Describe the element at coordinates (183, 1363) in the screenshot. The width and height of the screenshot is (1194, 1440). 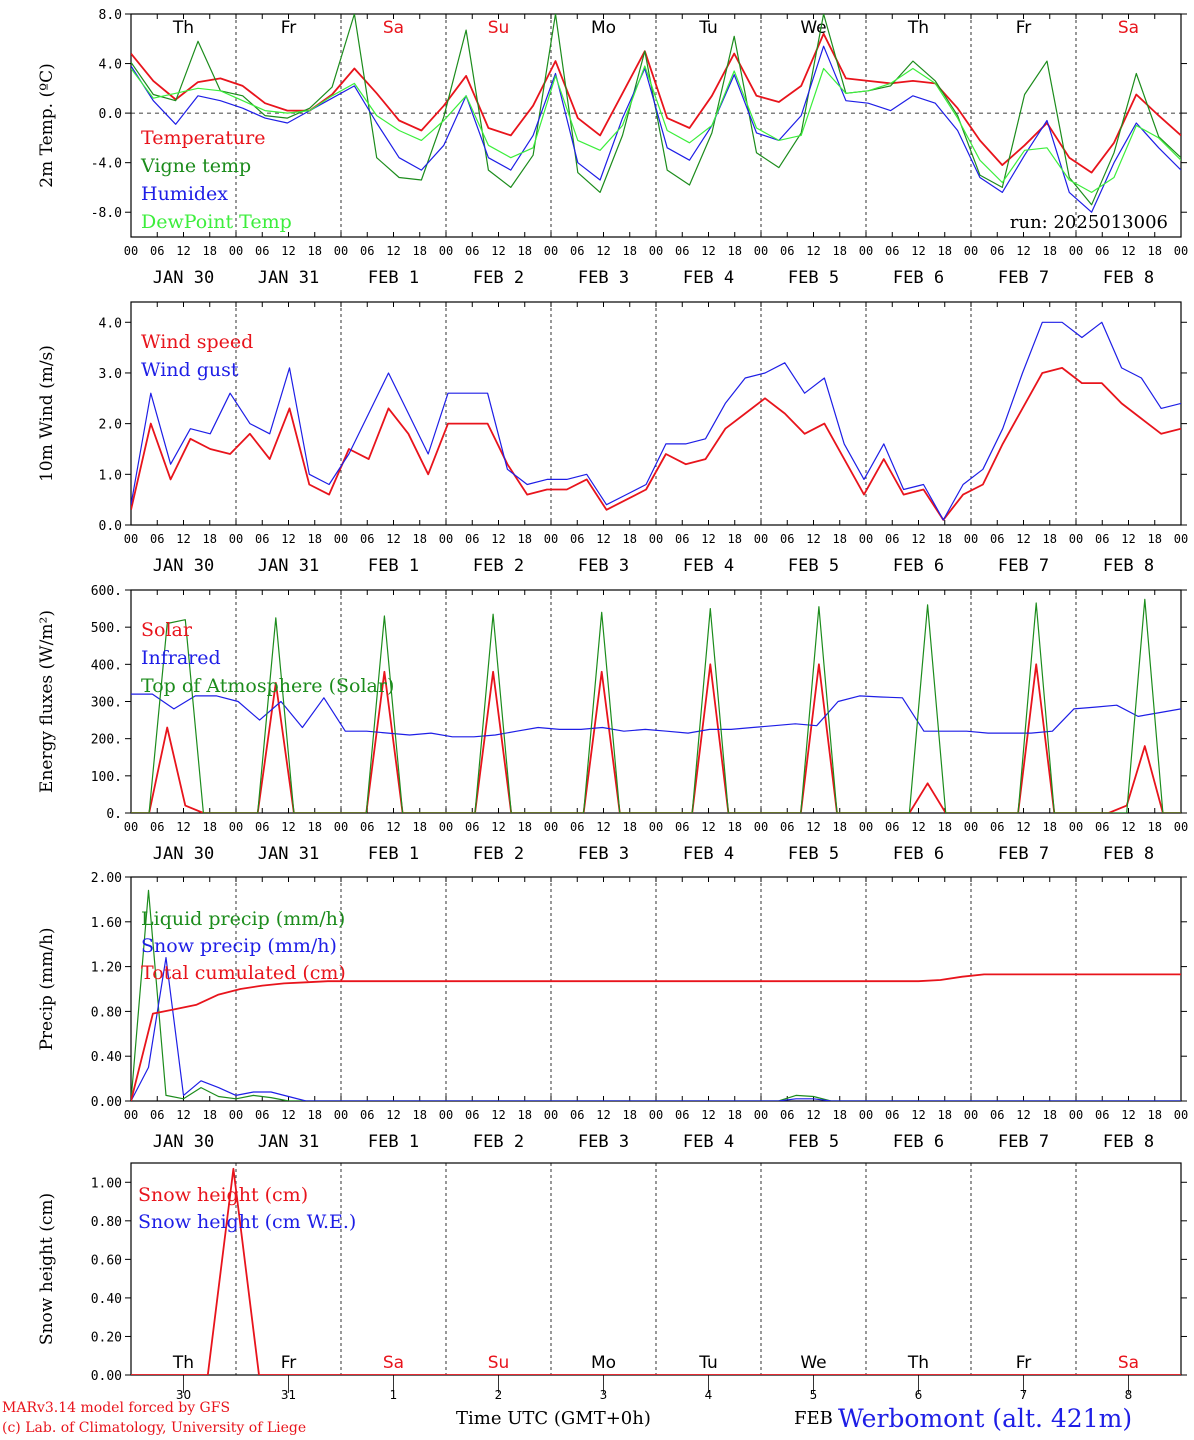
I see `day-of-week-label: Th` at that location.